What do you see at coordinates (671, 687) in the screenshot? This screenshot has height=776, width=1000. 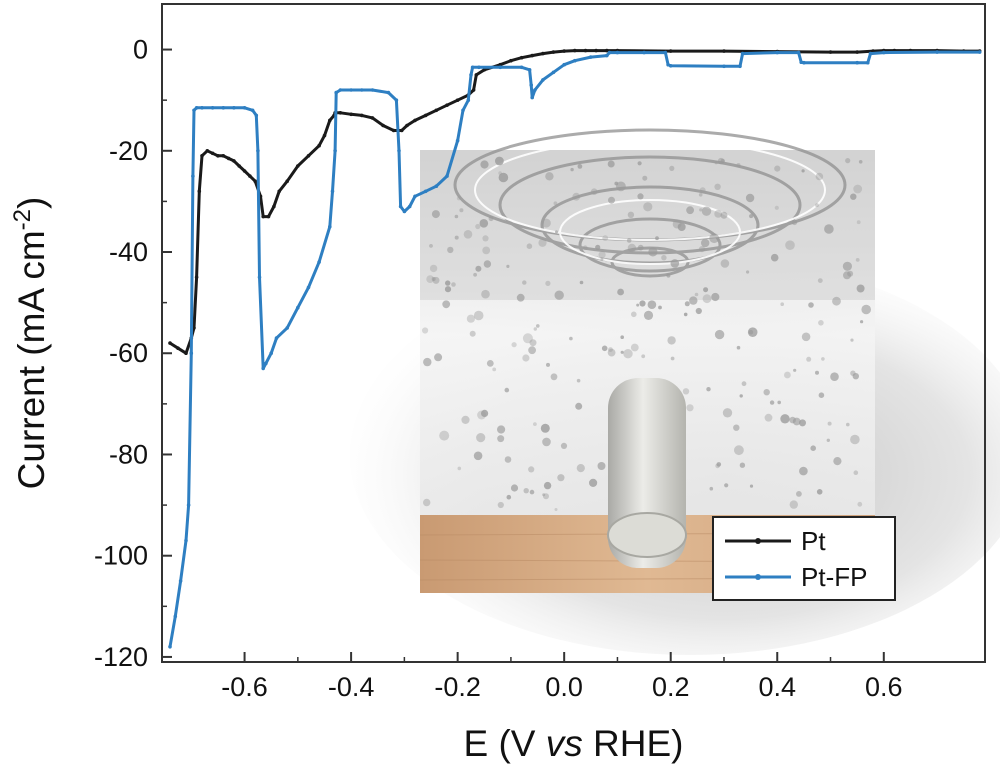 I see `x-tick-label: 0.2` at bounding box center [671, 687].